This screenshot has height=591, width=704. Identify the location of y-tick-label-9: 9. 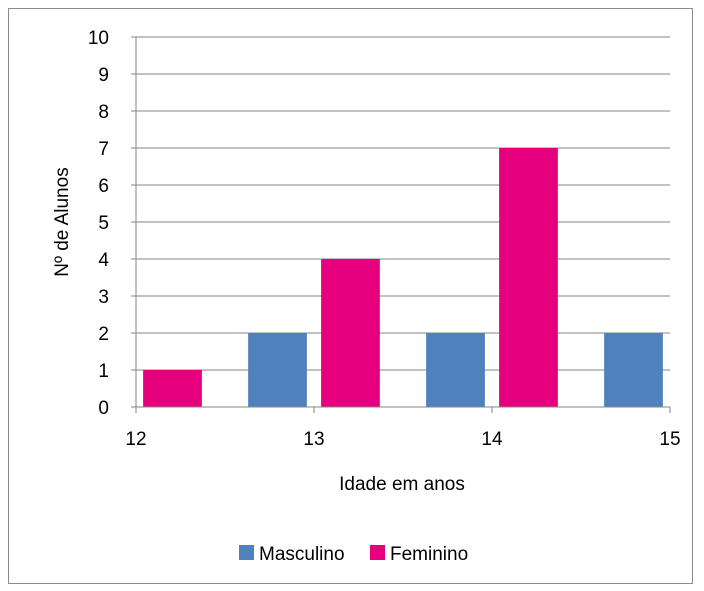
(103, 75).